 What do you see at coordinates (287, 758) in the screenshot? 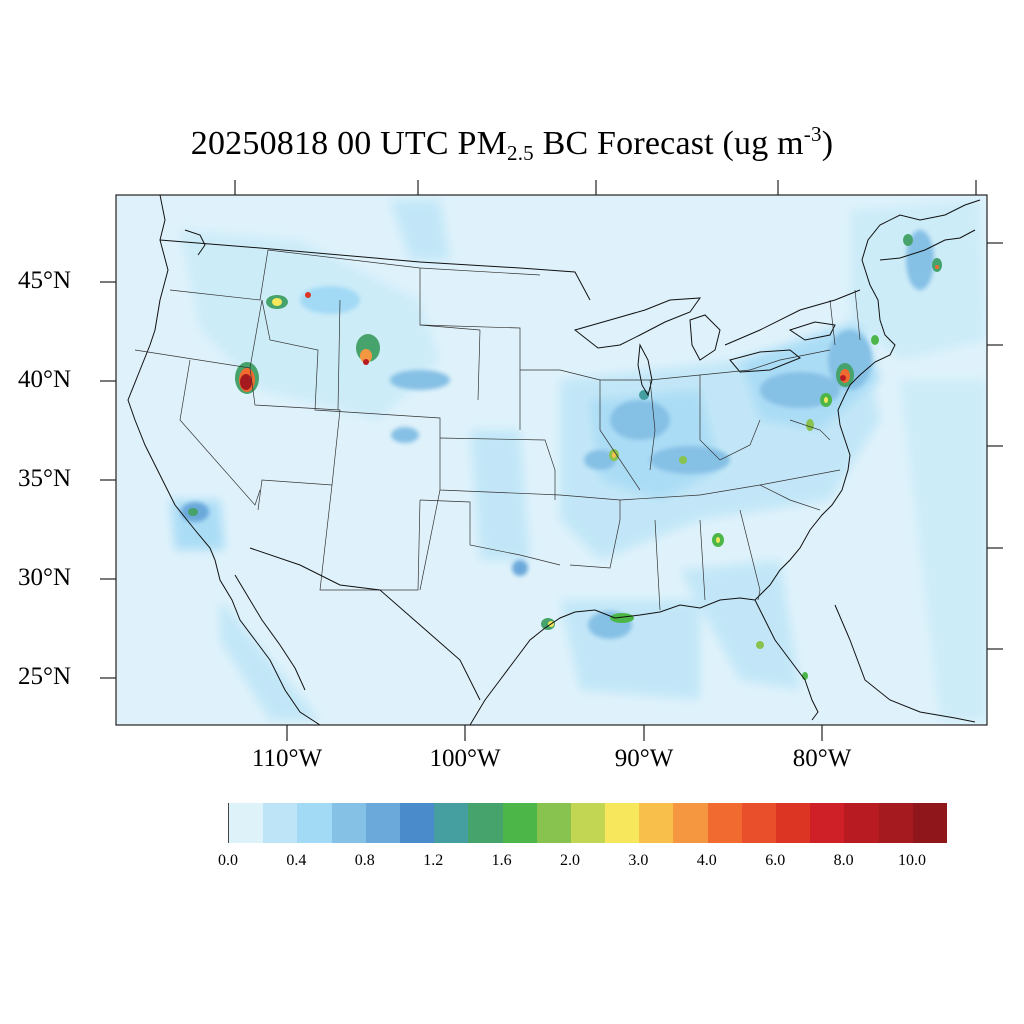
I see `lon-label-110: 110°W` at bounding box center [287, 758].